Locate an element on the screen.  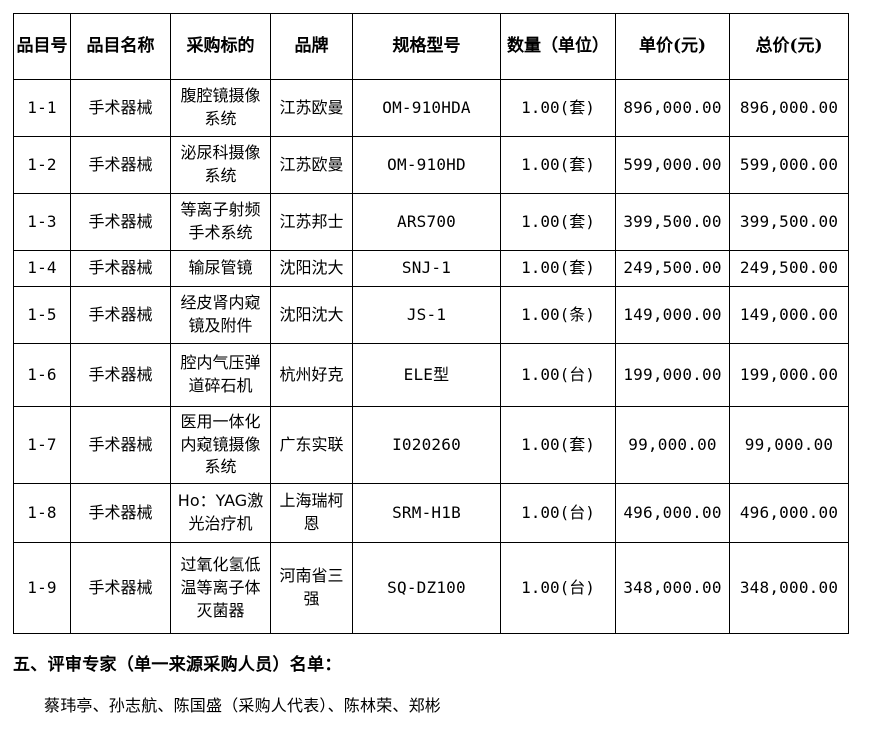
cell-unit-price: 149,000.00 is located at coordinates (672, 315).